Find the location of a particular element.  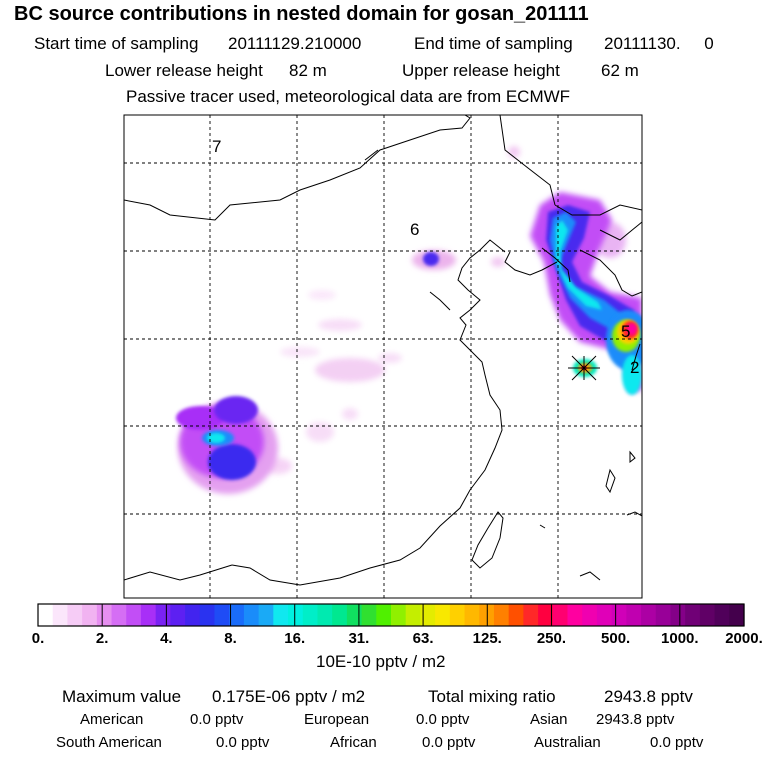

start-time-label: Start time of sampling is located at coordinates (116, 43).